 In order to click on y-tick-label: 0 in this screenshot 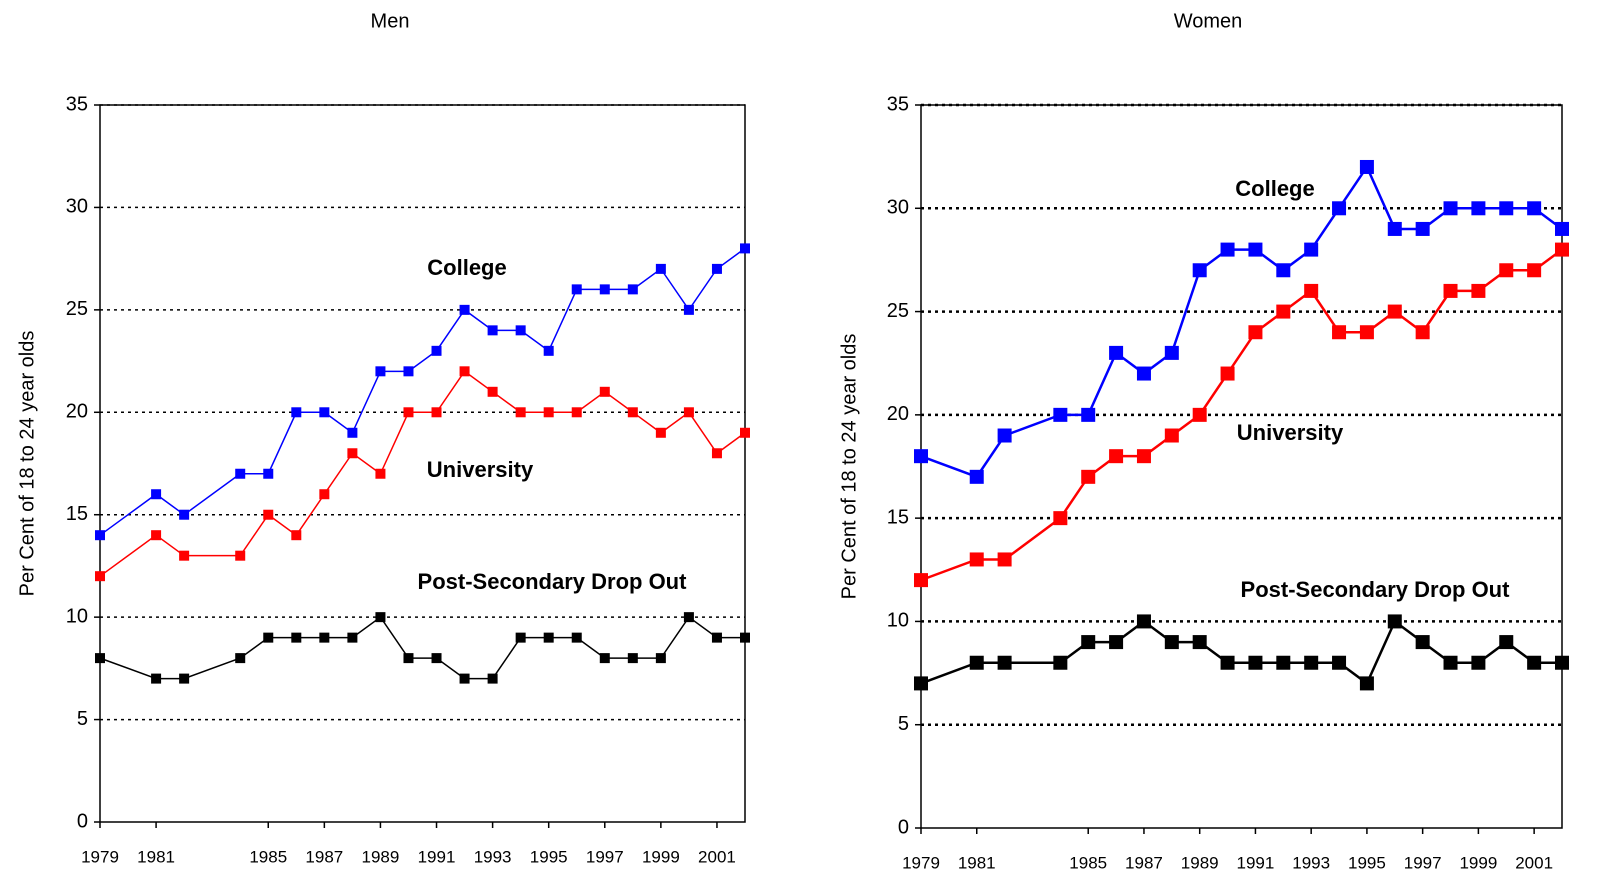, I will do `click(903, 827)`.